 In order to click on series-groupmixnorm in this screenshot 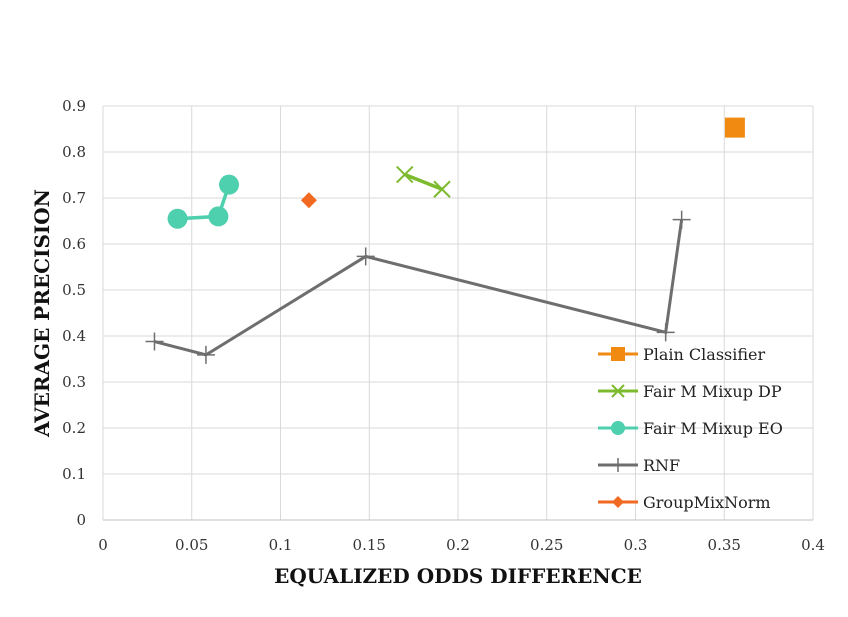, I will do `click(308, 200)`.